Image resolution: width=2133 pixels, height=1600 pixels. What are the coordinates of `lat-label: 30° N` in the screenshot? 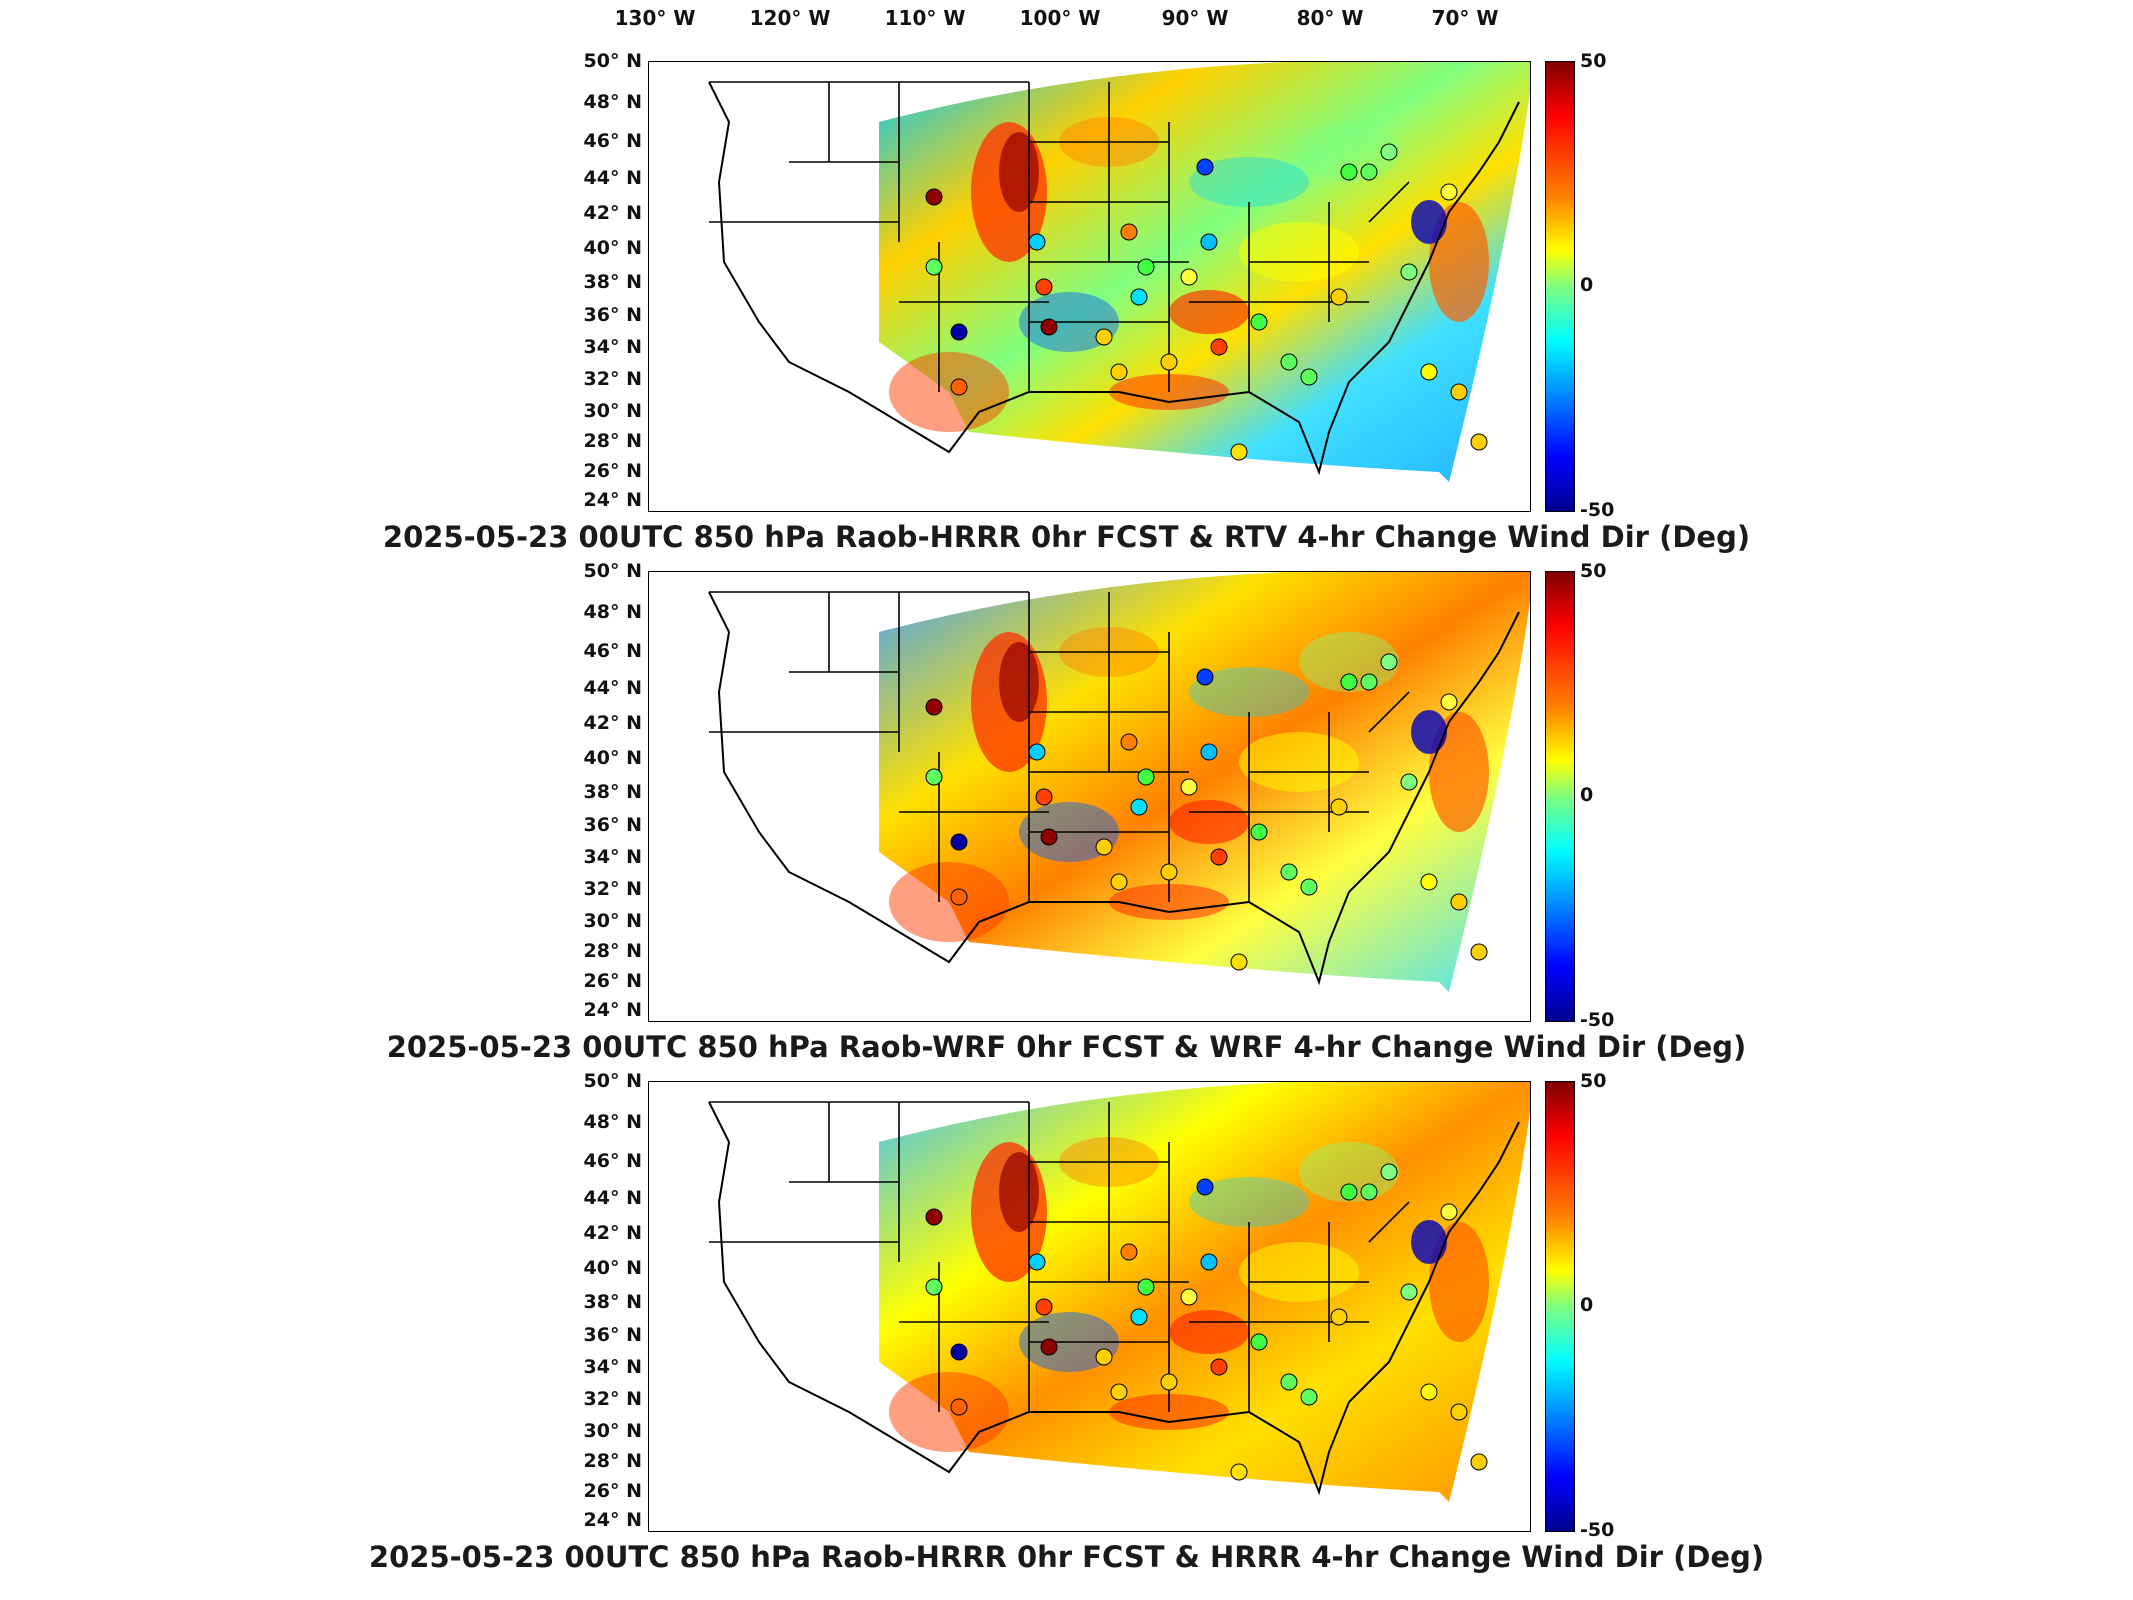 It's located at (612, 411).